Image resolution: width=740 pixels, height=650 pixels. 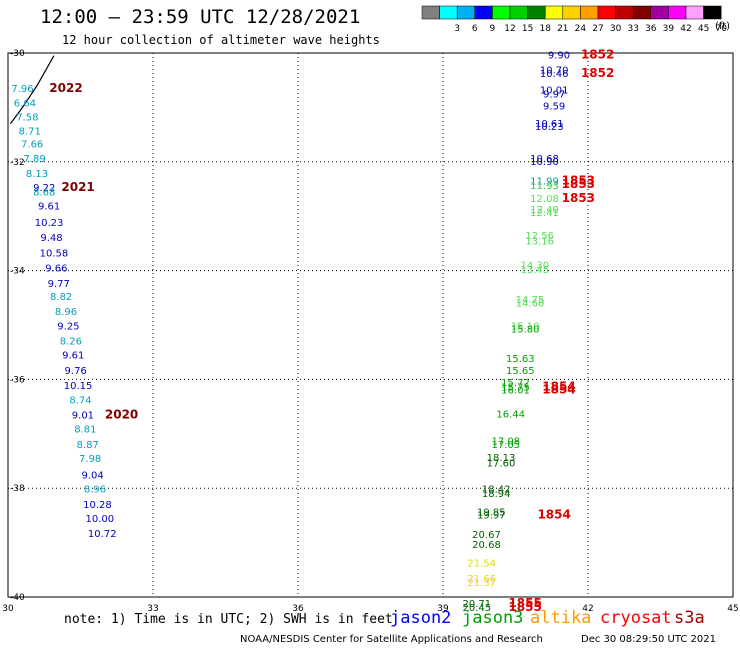 I want to click on x-tick-label: 39, so click(x=443, y=609).